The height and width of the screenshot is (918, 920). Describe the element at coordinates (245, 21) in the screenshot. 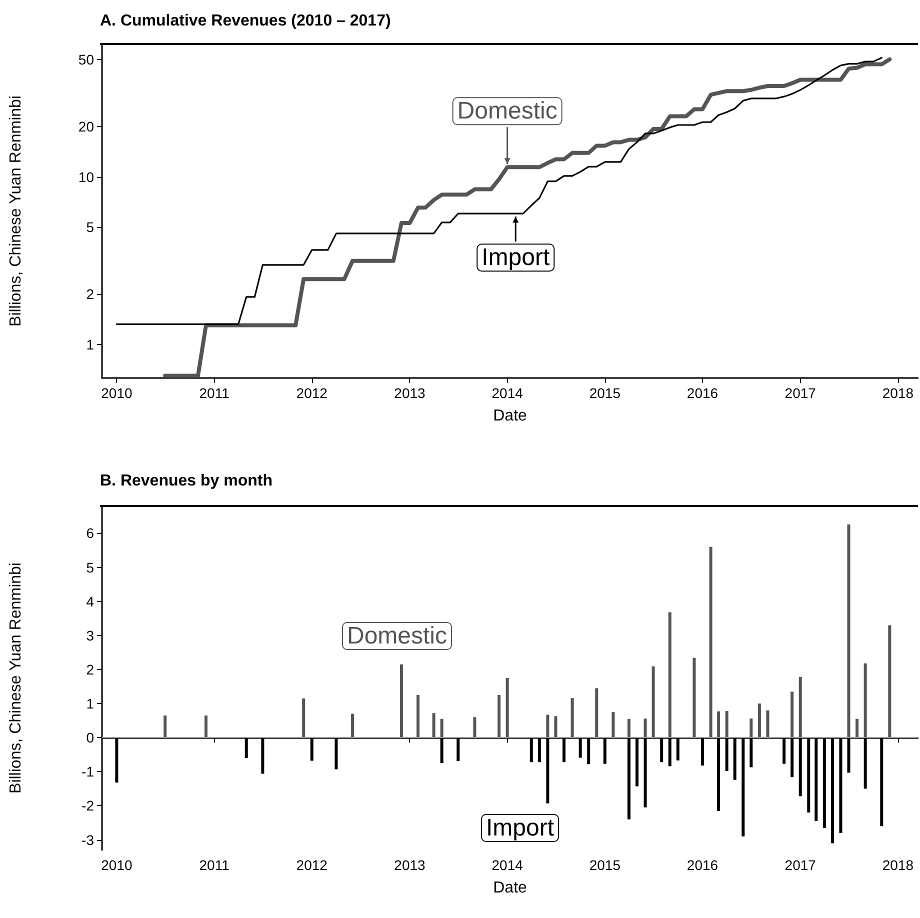

I see `chart-title: A. Cumulative Revenues (2010 – 2017)` at that location.